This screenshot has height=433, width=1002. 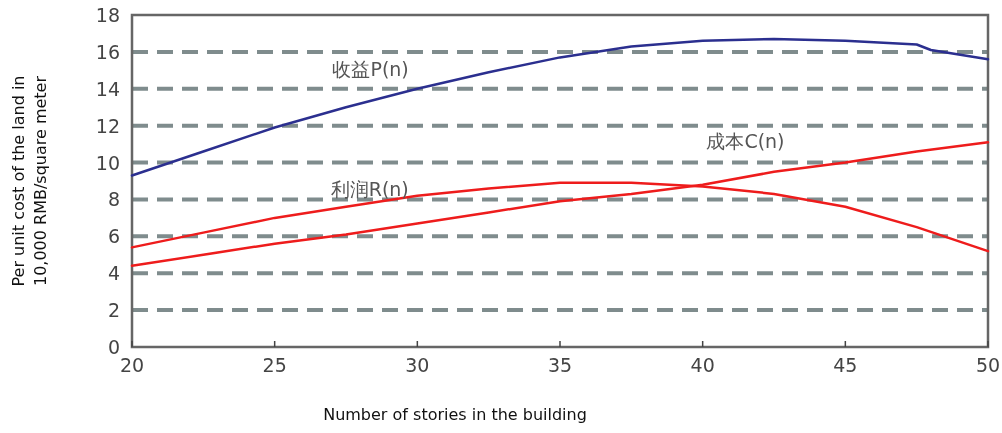 I want to click on y-tick-label: 14, so click(x=107, y=88).